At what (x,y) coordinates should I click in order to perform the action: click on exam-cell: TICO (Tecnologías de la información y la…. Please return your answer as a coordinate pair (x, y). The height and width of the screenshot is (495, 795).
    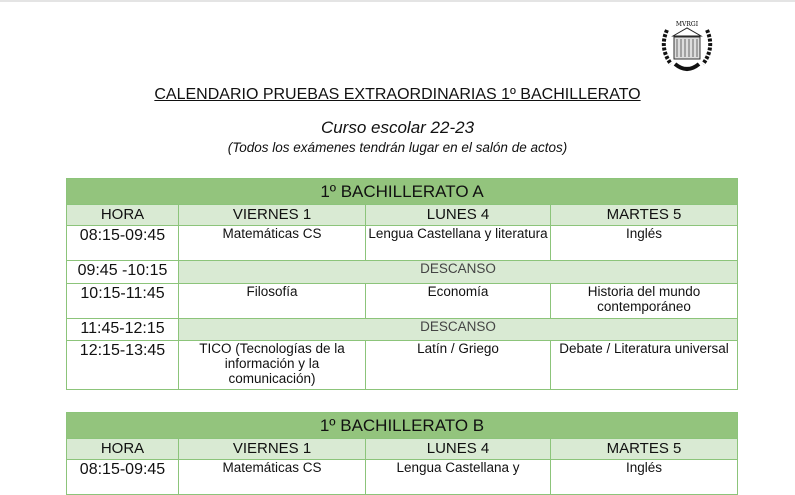
    Looking at the image, I should click on (272, 365).